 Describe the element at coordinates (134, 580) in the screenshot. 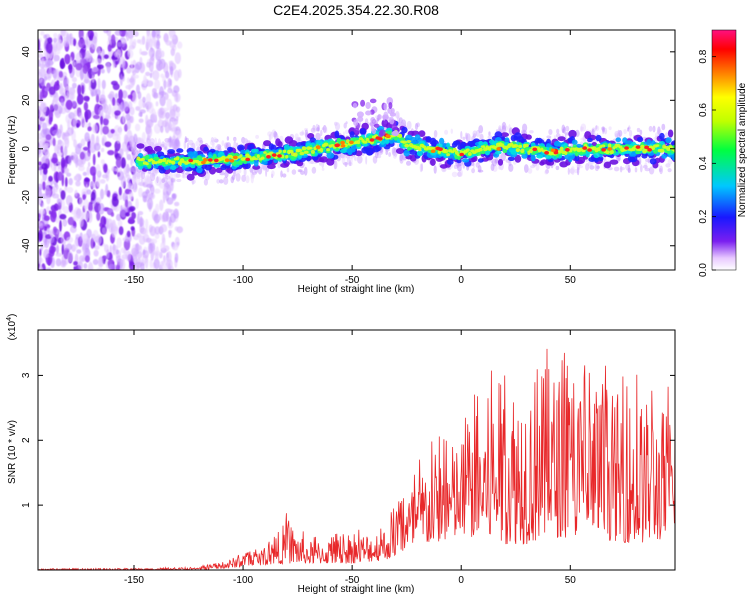

I see `snr-x-tick-label: -150` at that location.